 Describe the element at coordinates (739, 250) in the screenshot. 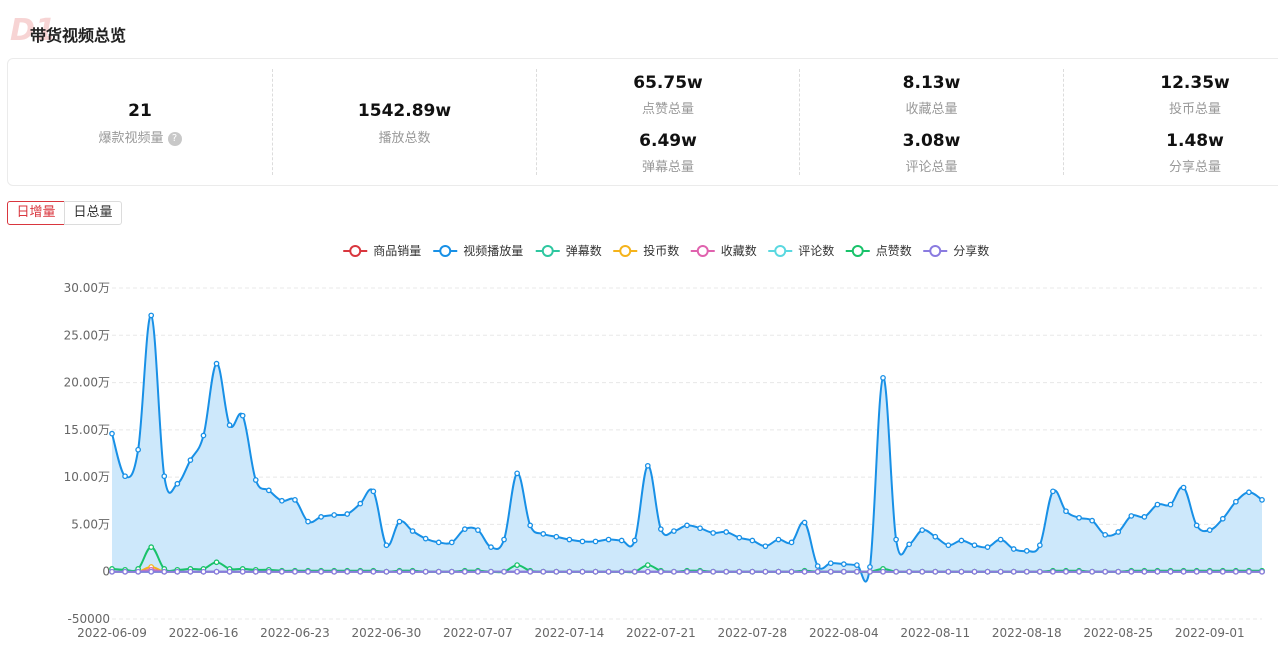

I see `legend-label-4: 收藏数` at that location.